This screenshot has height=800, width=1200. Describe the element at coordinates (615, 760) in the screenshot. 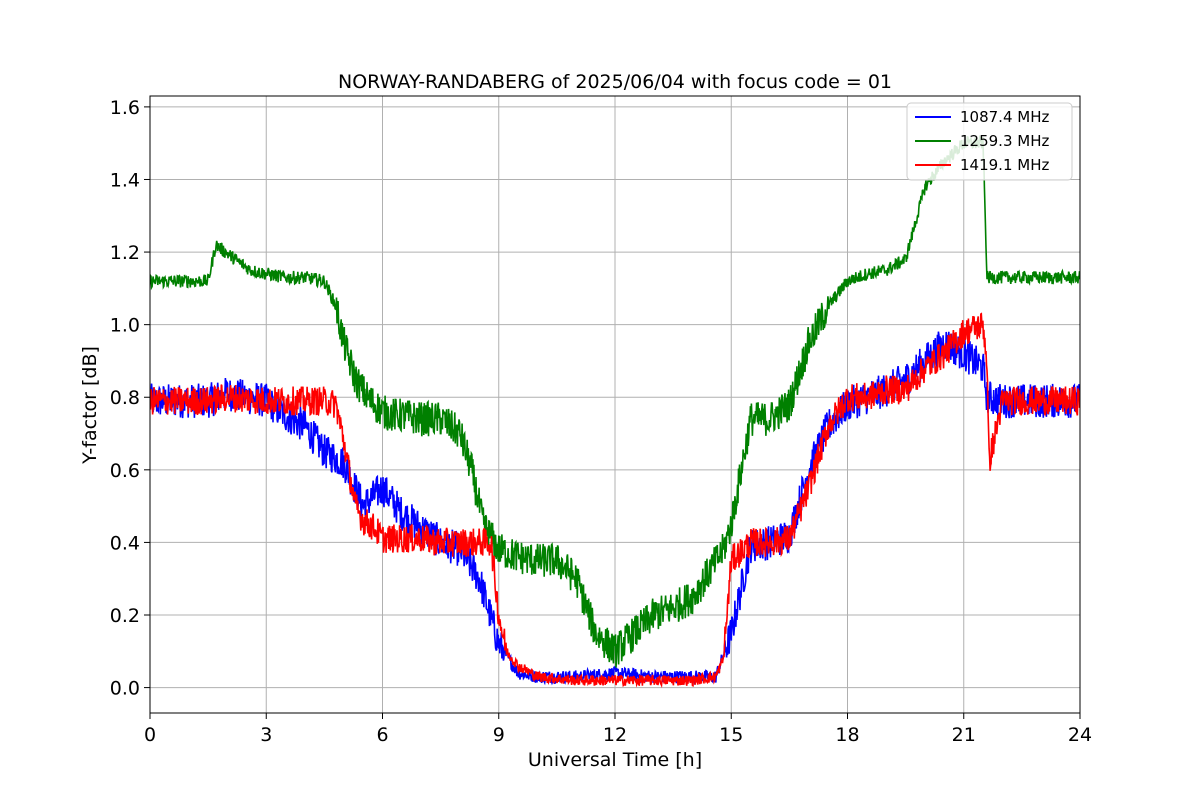

I see `x-axis-label: Universal Time [h]` at that location.